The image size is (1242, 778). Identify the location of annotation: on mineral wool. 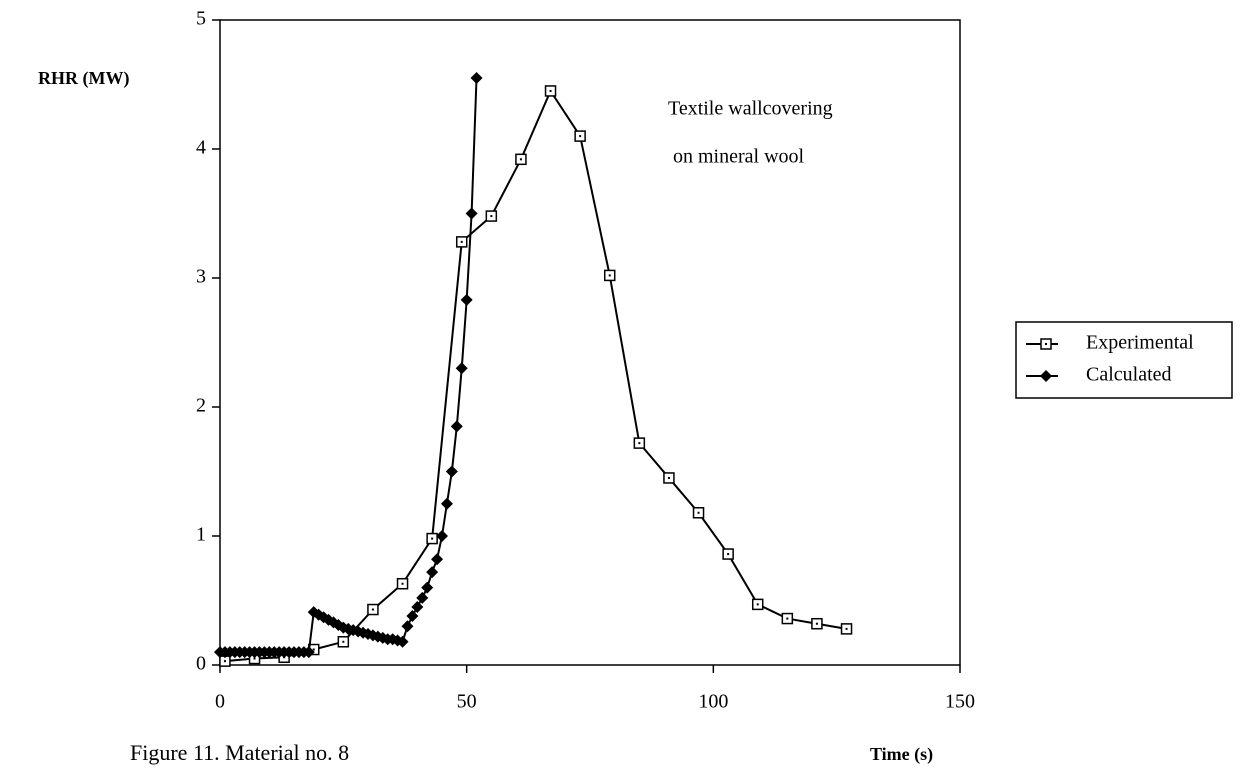
(736, 157).